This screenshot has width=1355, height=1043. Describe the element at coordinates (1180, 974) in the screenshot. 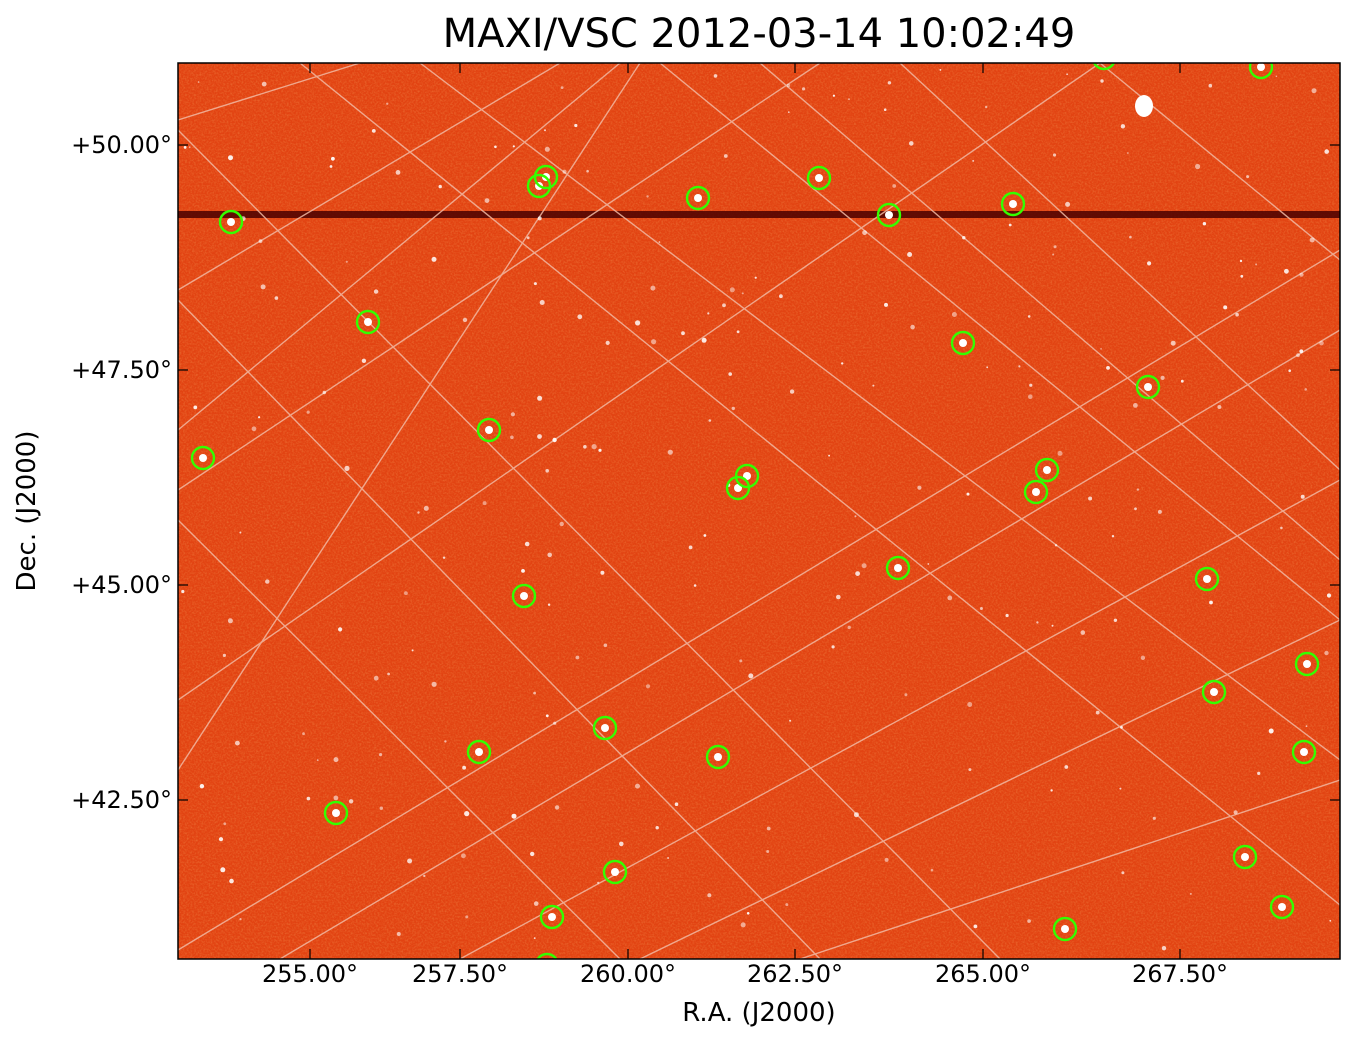

I see `x-tick-label: 267.50°` at that location.